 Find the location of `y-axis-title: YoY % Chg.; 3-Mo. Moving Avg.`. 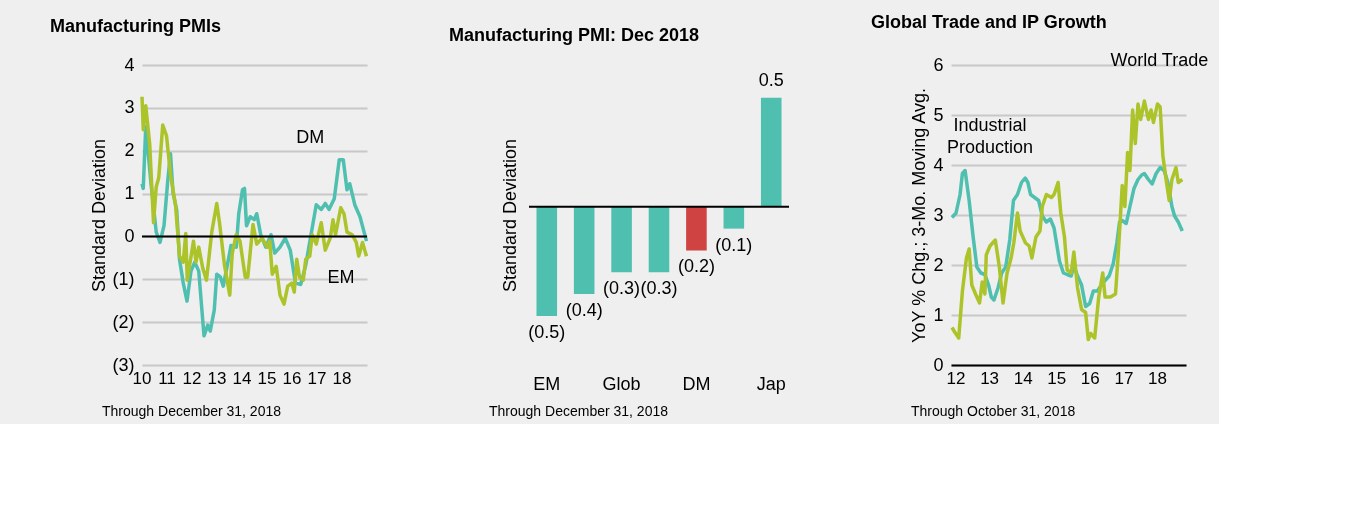

y-axis-title: YoY % Chg.; 3-Mo. Moving Avg. is located at coordinates (919, 215).